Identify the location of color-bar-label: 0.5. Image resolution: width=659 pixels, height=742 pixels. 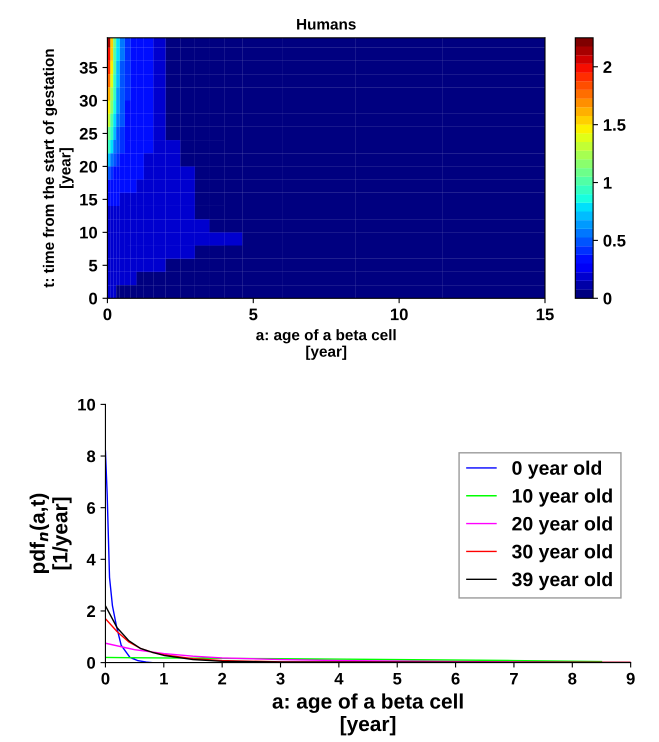
(614, 240).